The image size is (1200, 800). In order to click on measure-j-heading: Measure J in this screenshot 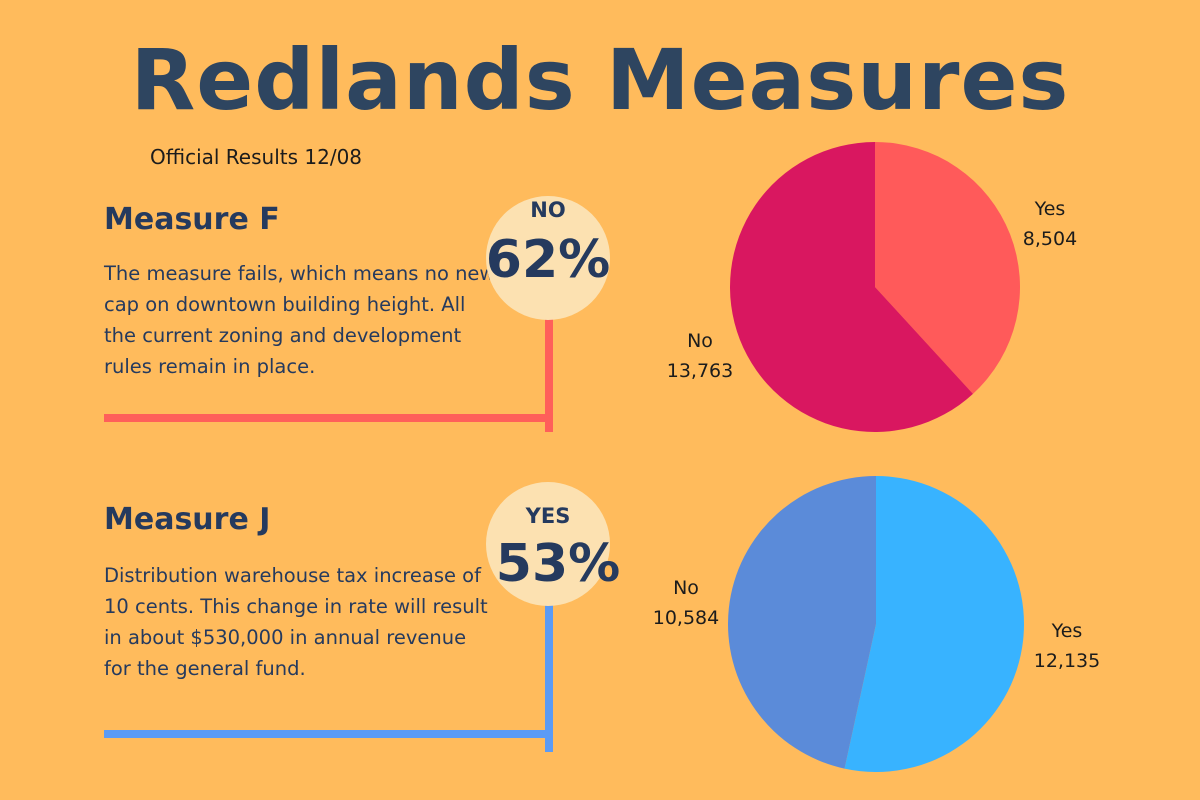, I will do `click(187, 519)`.